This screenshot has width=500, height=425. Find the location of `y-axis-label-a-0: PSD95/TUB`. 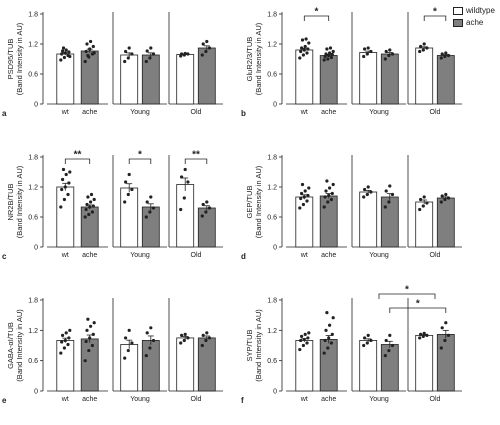

y-axis-label-a-0: PSD95/TUB is located at coordinates (10, 59).